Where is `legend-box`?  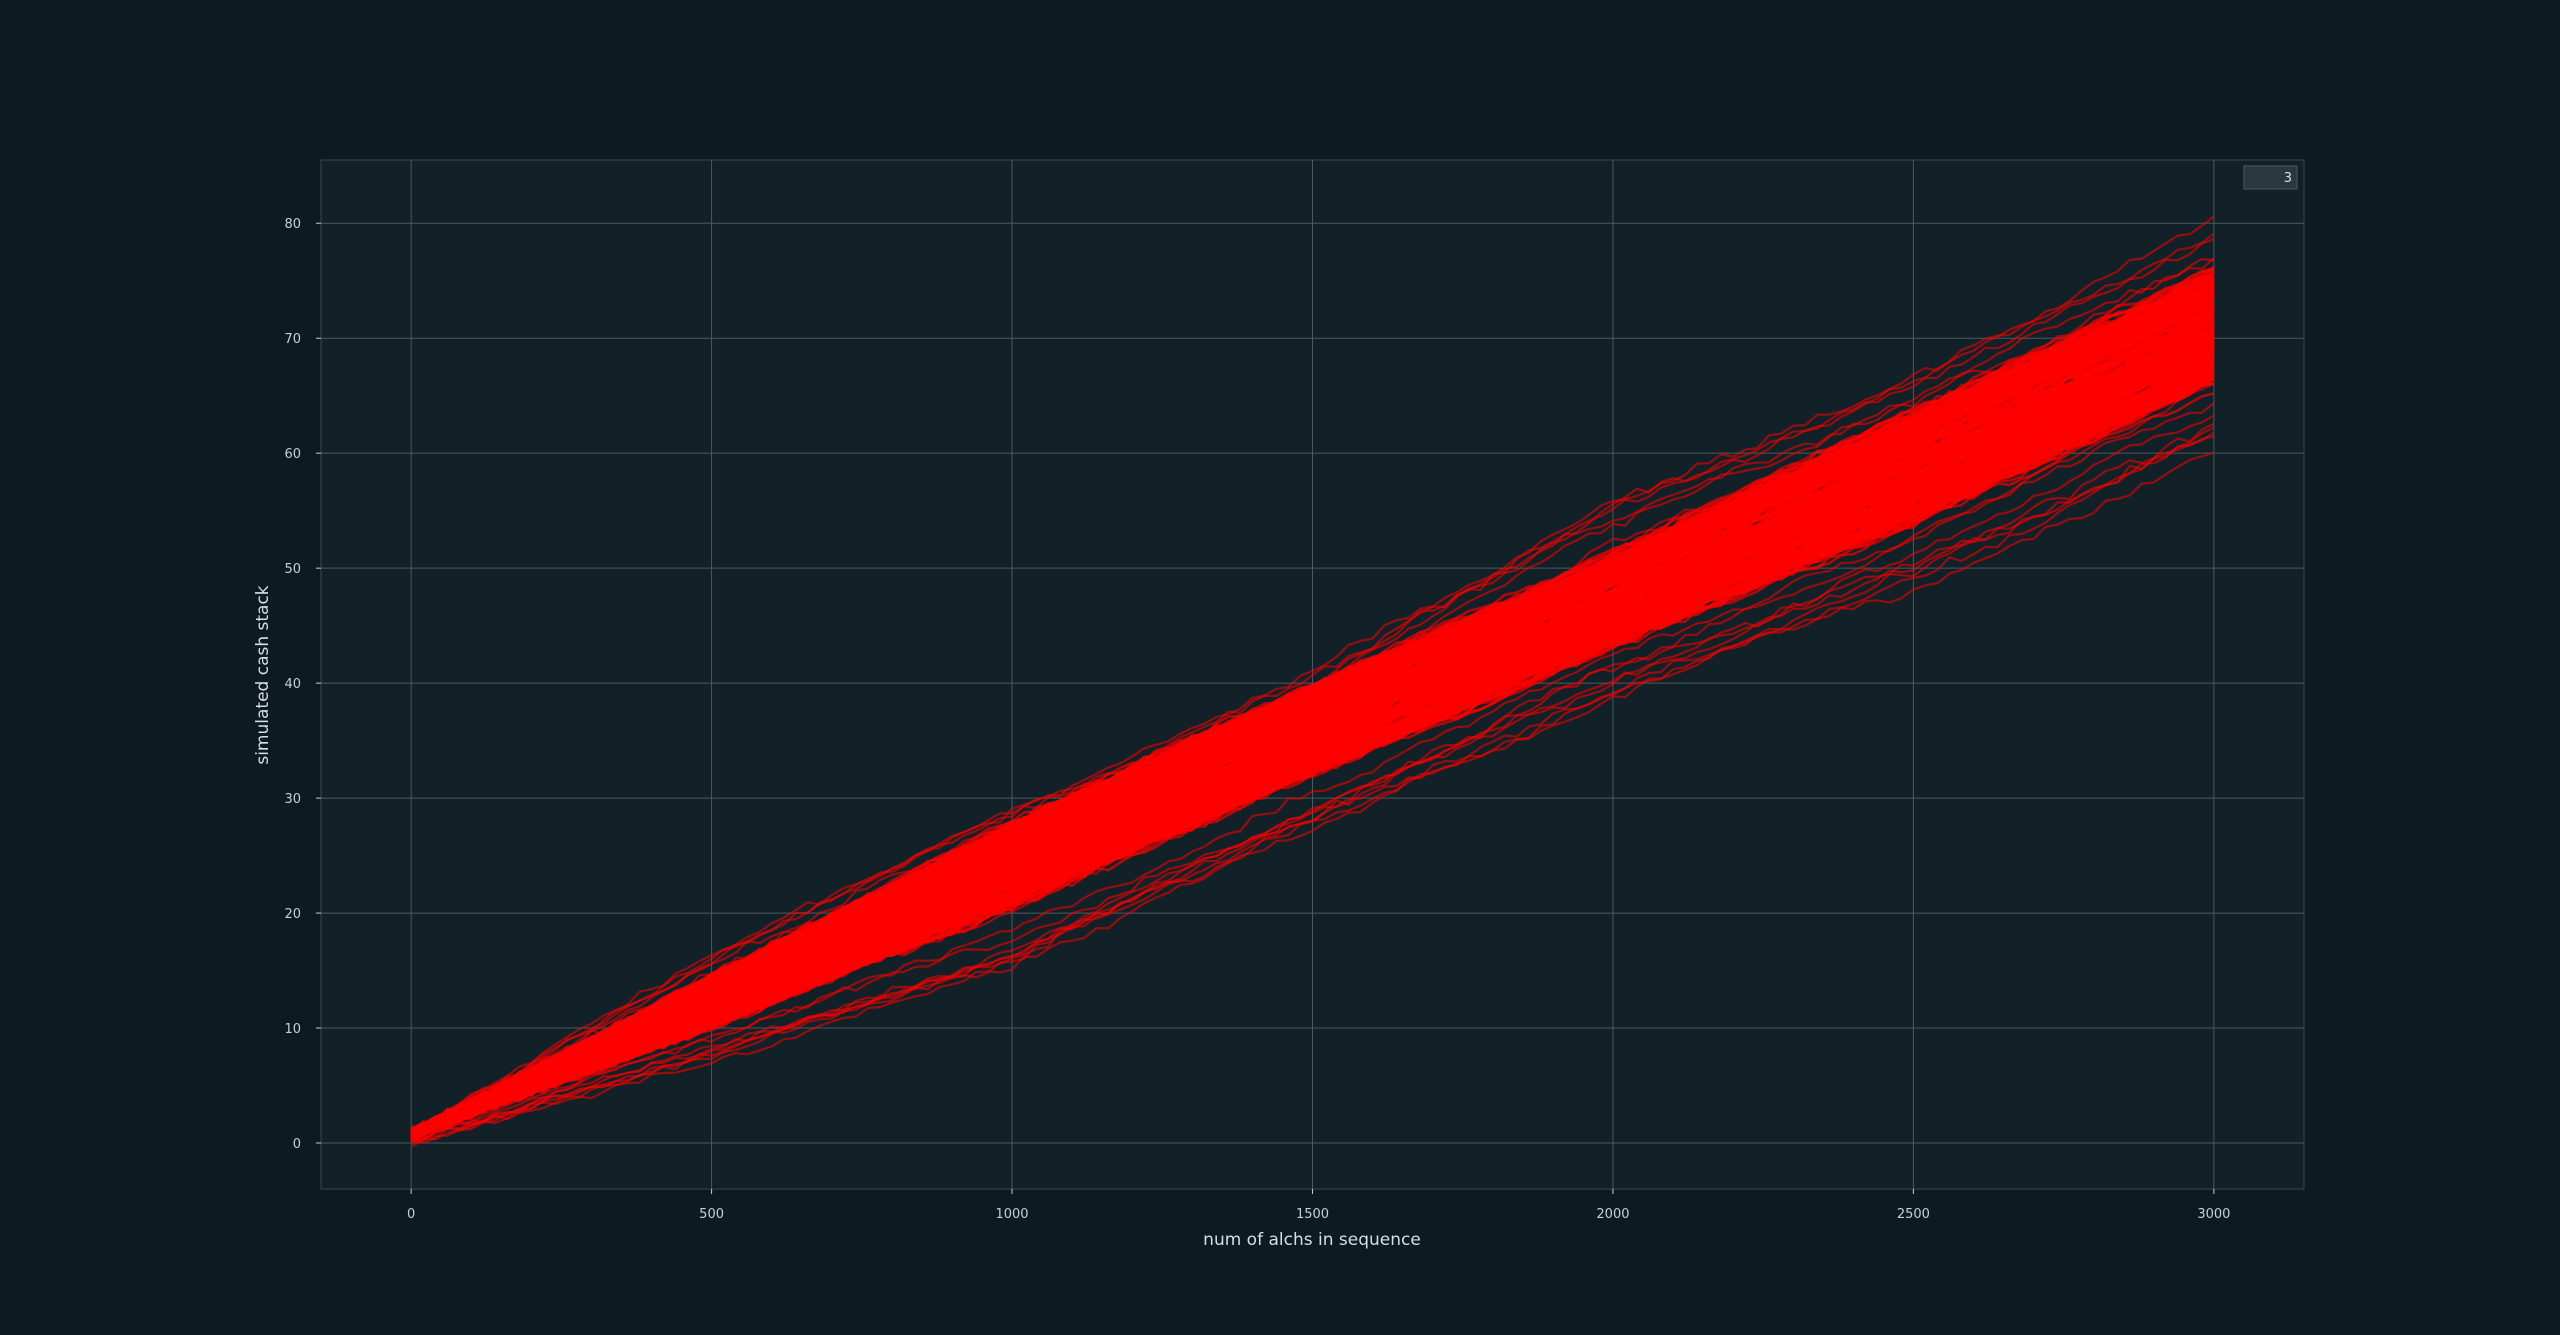
legend-box is located at coordinates (2270, 177).